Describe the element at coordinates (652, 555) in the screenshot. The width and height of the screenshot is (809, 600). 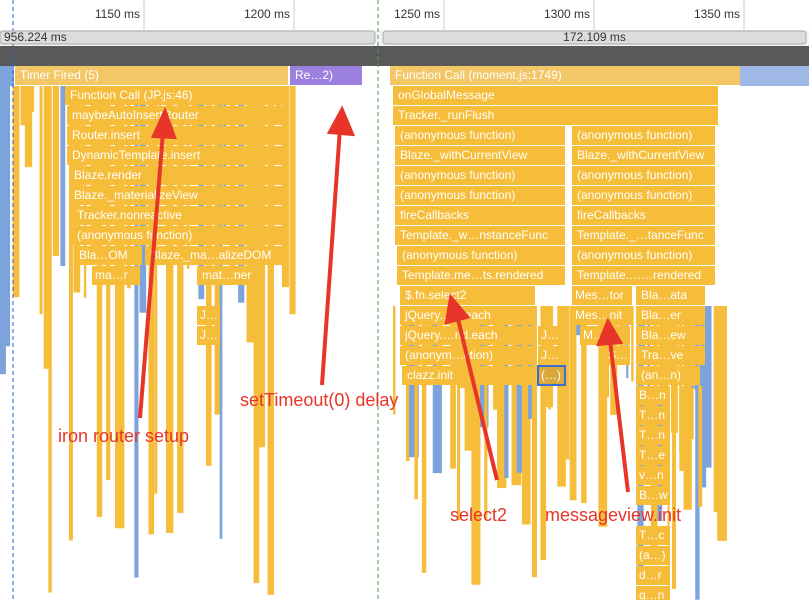
I see `flame-label: (a…)` at that location.